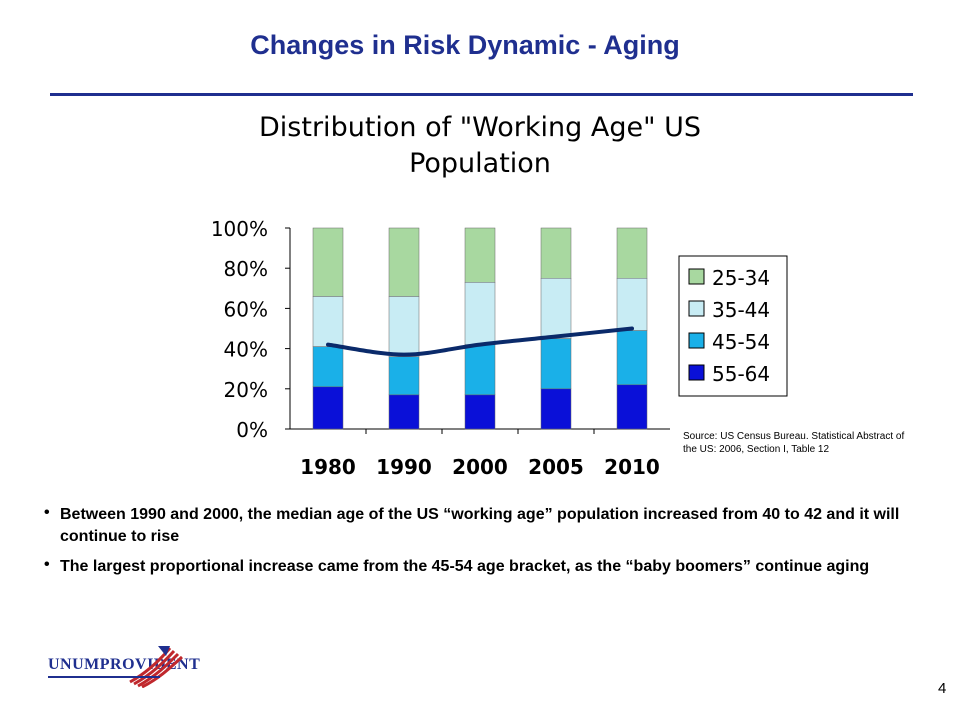  What do you see at coordinates (481, 94) in the screenshot?
I see `title-divider` at bounding box center [481, 94].